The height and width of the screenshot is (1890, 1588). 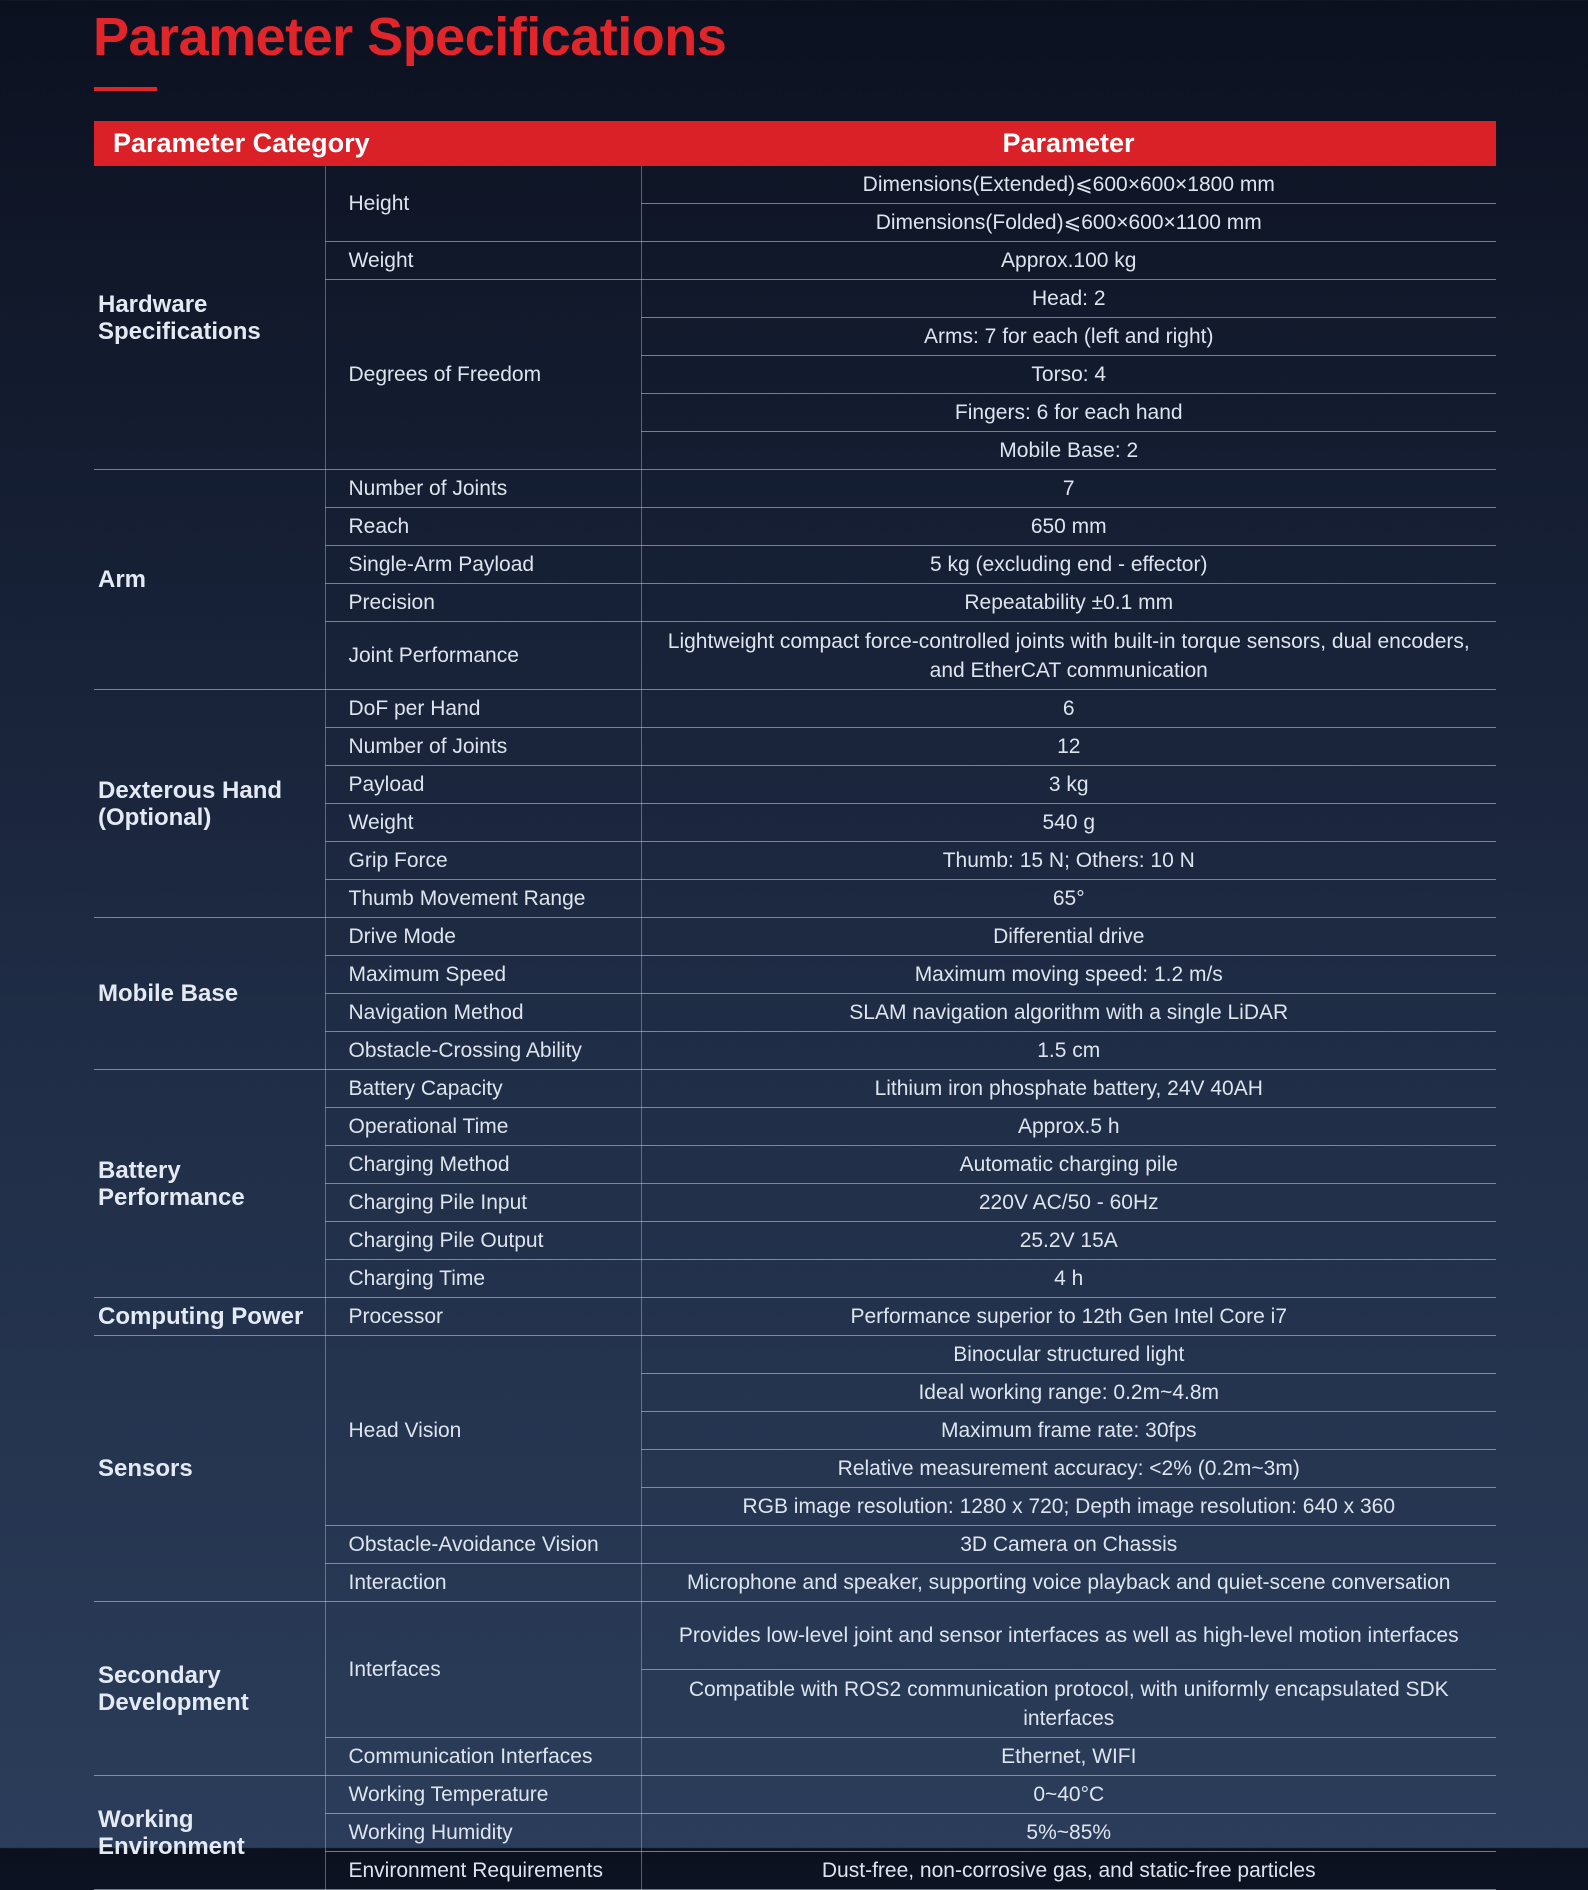 What do you see at coordinates (483, 708) in the screenshot?
I see `parameter-name-cell: DoF per Hand` at bounding box center [483, 708].